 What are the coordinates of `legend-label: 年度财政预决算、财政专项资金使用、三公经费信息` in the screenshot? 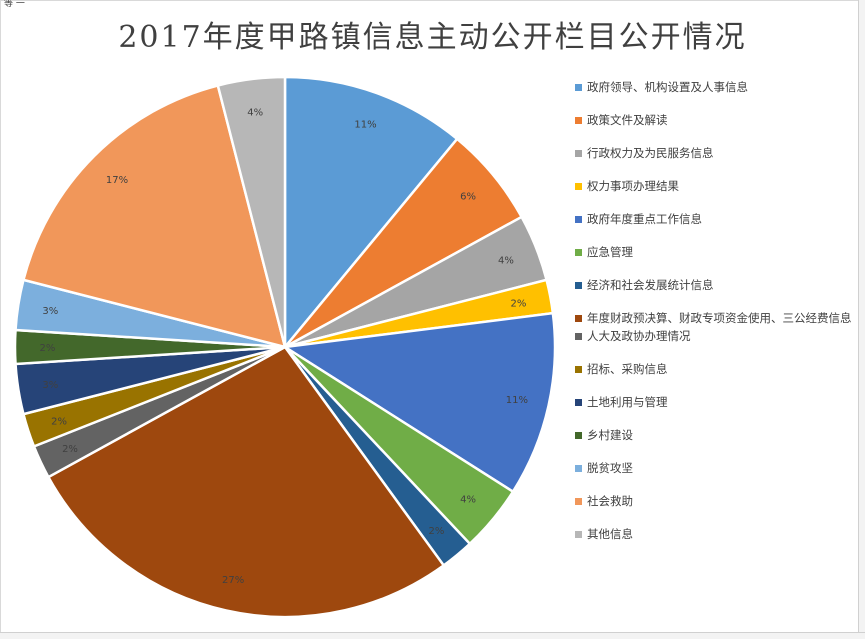 It's located at (719, 318).